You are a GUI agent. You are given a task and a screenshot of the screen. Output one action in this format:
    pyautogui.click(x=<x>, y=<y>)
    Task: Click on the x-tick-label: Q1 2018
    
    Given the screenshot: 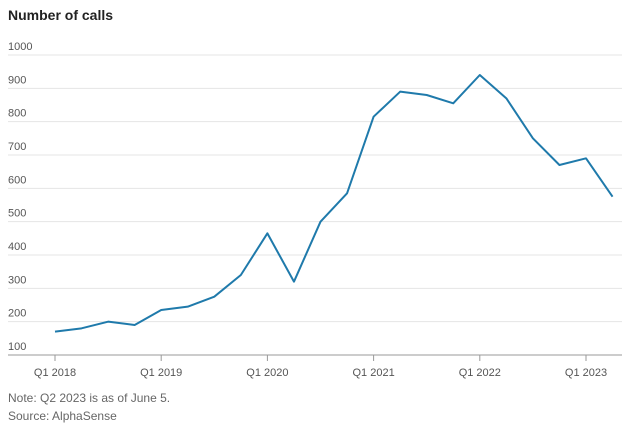 What is the action you would take?
    pyautogui.click(x=55, y=373)
    